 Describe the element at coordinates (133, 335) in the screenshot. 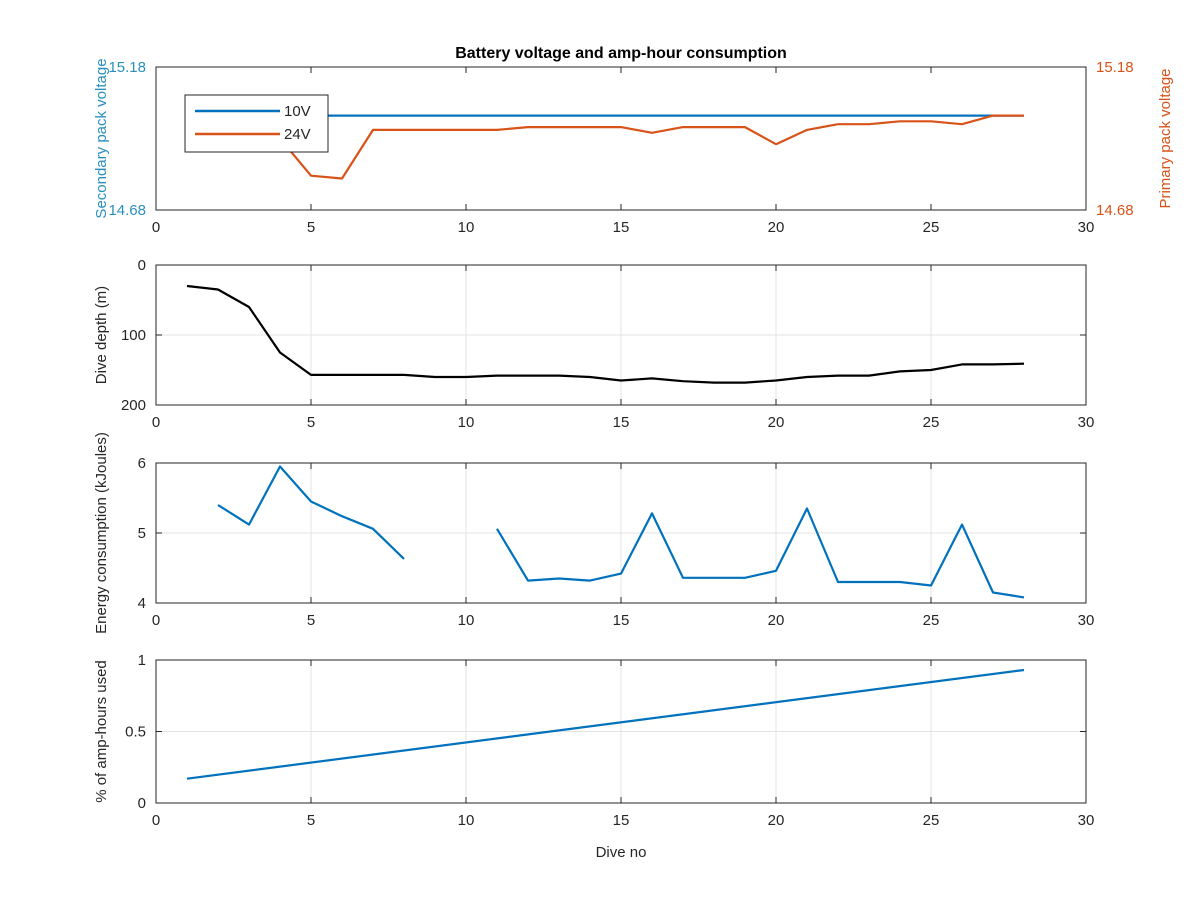

I see `y-tick-label: 100` at that location.